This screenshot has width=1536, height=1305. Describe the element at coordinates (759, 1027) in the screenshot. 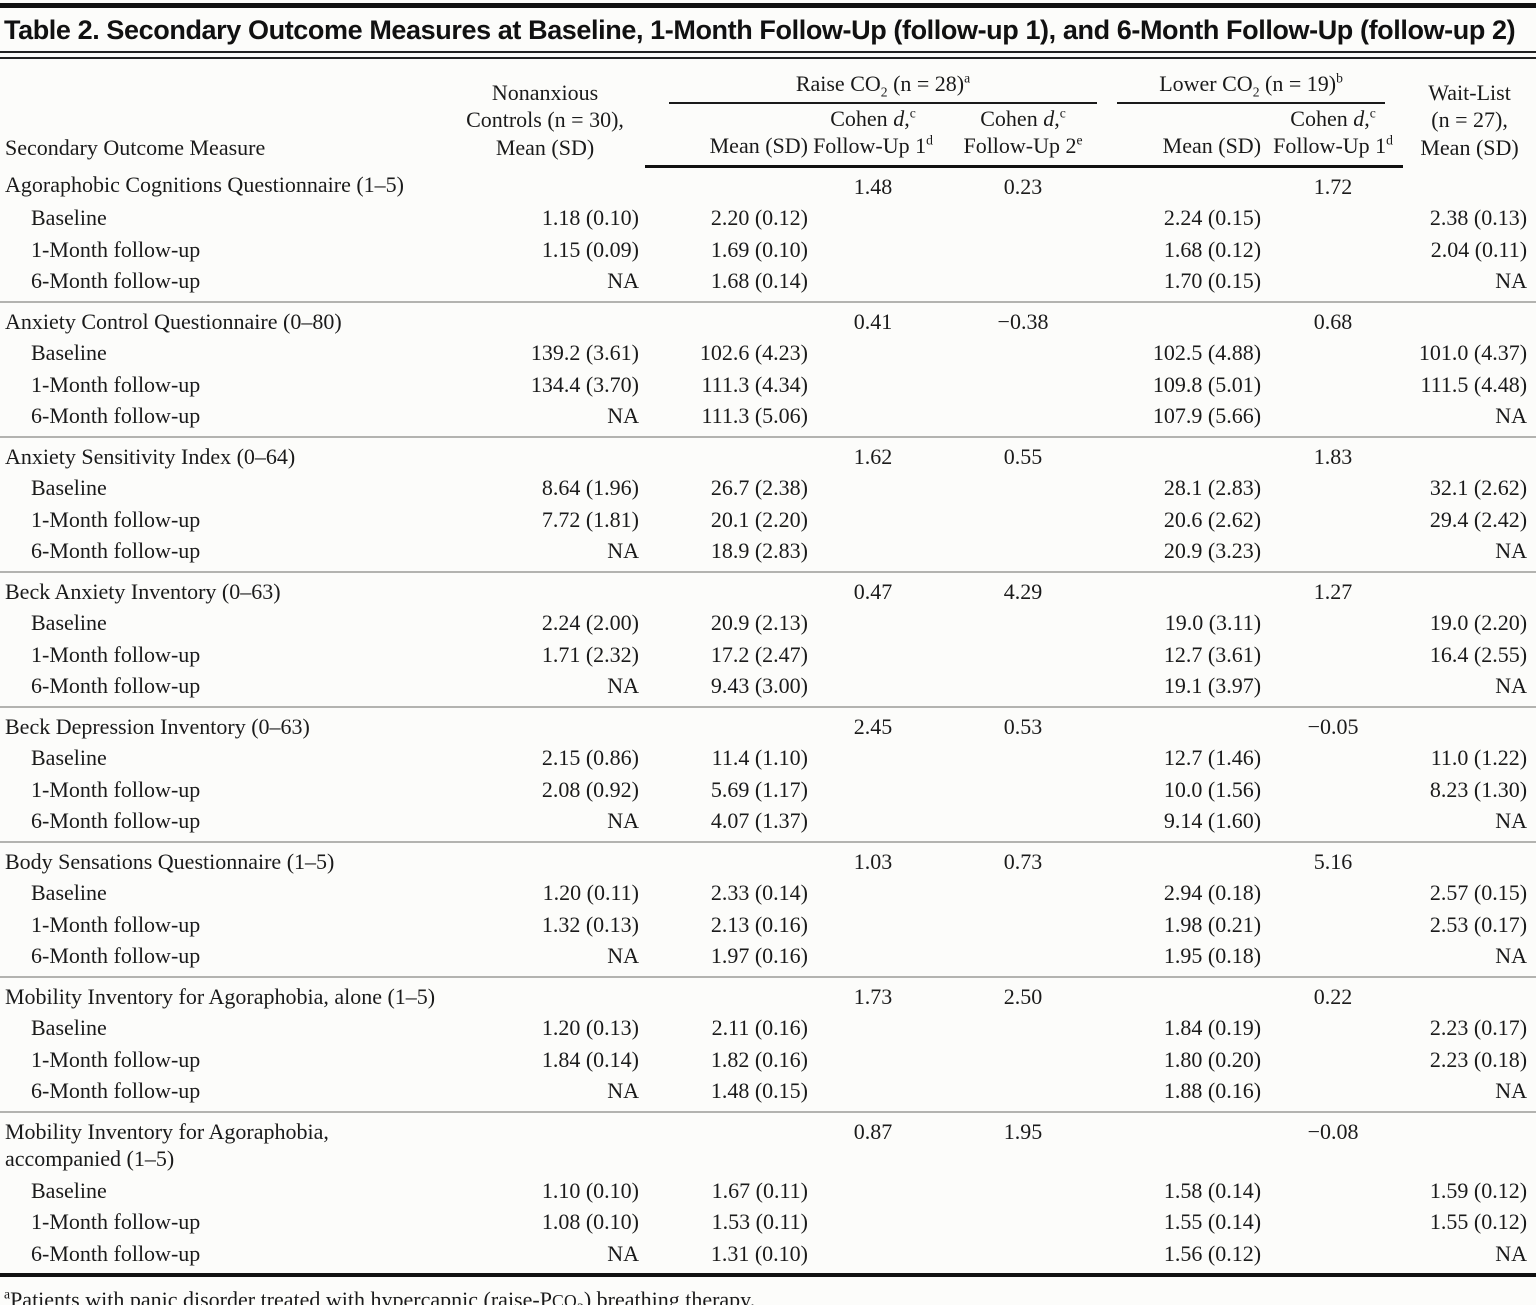

I see `cell-raise-mean-sd: 2.11 (0.16)` at that location.